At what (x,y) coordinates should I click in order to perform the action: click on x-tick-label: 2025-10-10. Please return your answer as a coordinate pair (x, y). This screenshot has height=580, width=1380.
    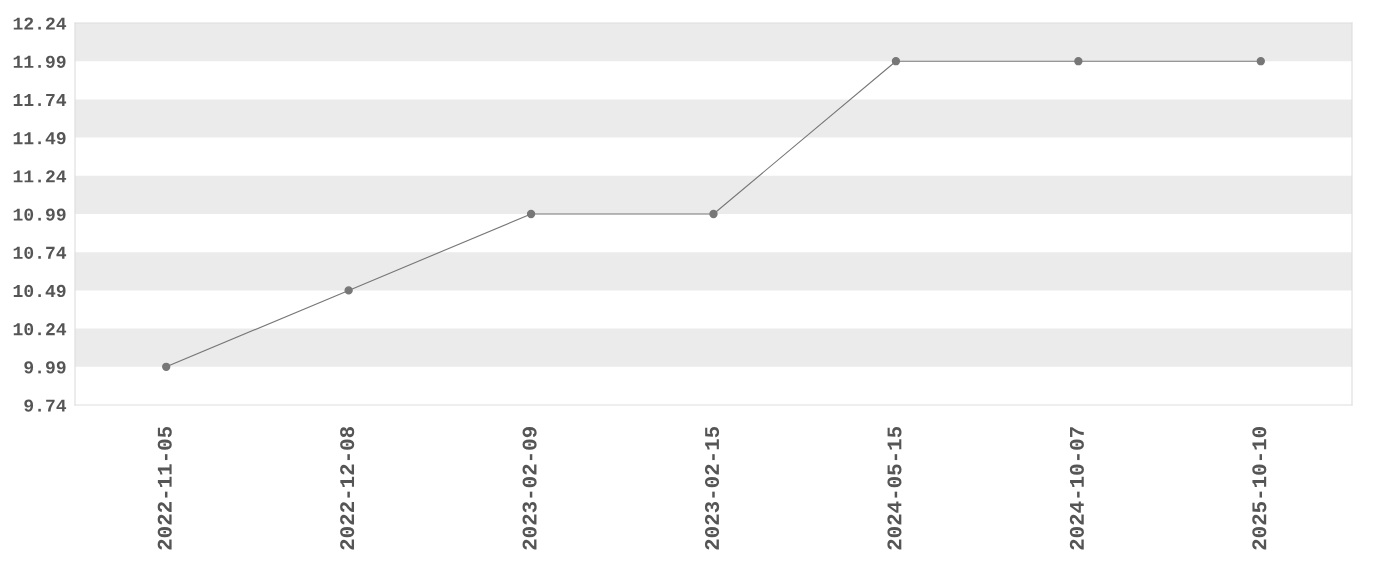
    Looking at the image, I should click on (1259, 488).